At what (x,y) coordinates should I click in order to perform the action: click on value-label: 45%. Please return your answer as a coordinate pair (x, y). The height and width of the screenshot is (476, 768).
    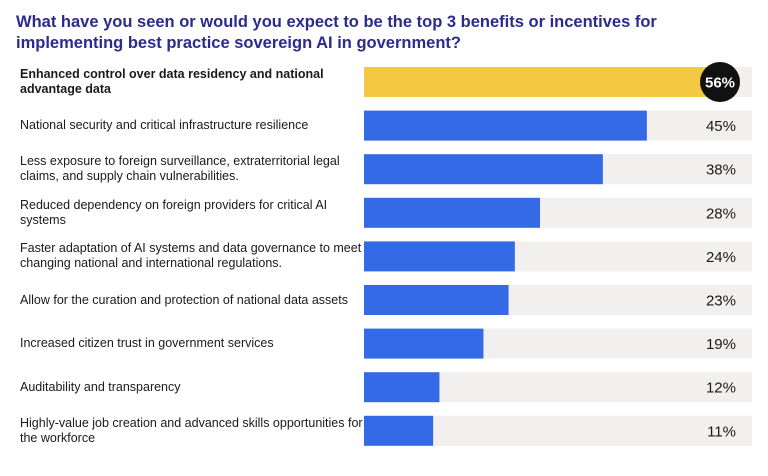
    Looking at the image, I should click on (721, 126).